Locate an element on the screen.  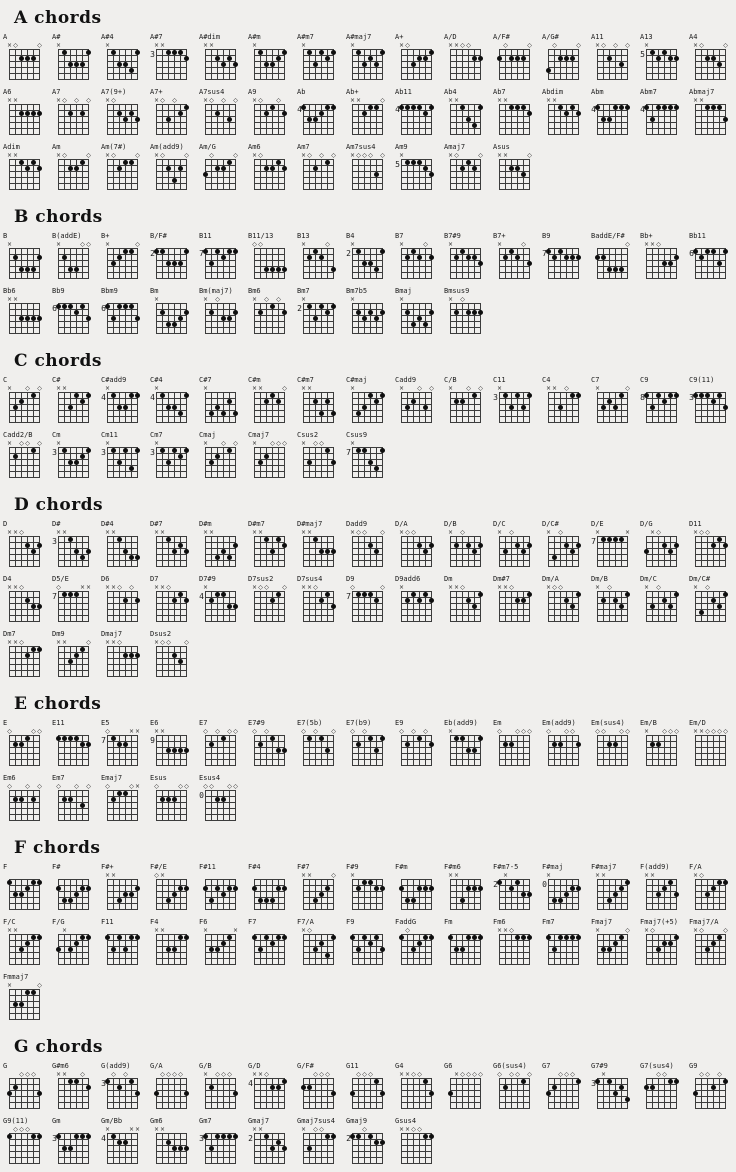
chord-name: Bmaj is located at coordinates (403, 291).